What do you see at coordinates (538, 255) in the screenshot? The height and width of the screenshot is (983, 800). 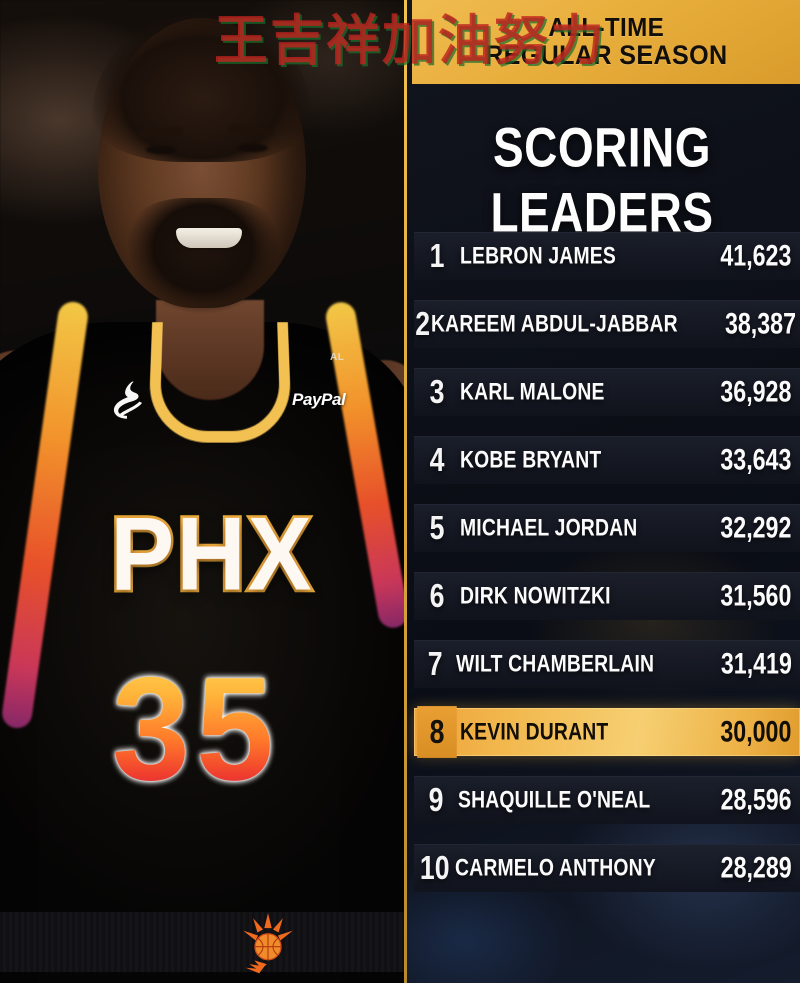 I see `player-name-cell: LEBRON JAMES` at bounding box center [538, 255].